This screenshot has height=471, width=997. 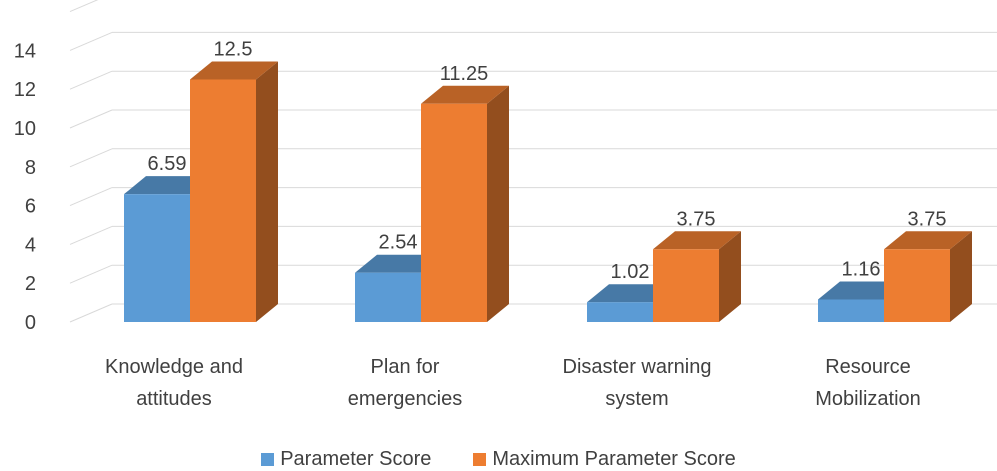 I want to click on y-tick-label: 4, so click(x=30, y=245).